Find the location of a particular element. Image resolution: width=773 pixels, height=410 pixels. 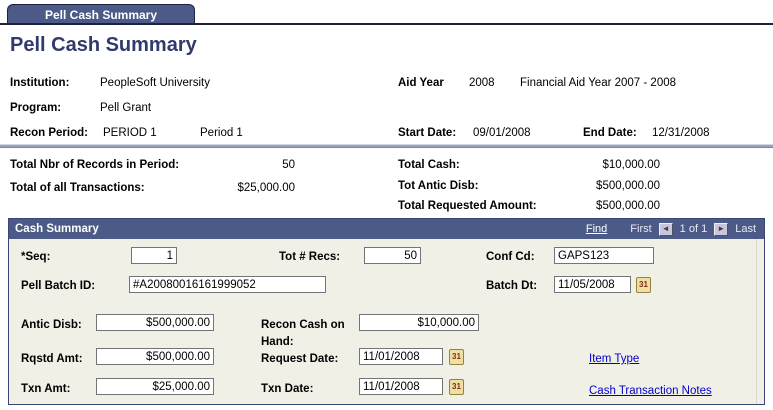

last-label: Last is located at coordinates (745, 229).